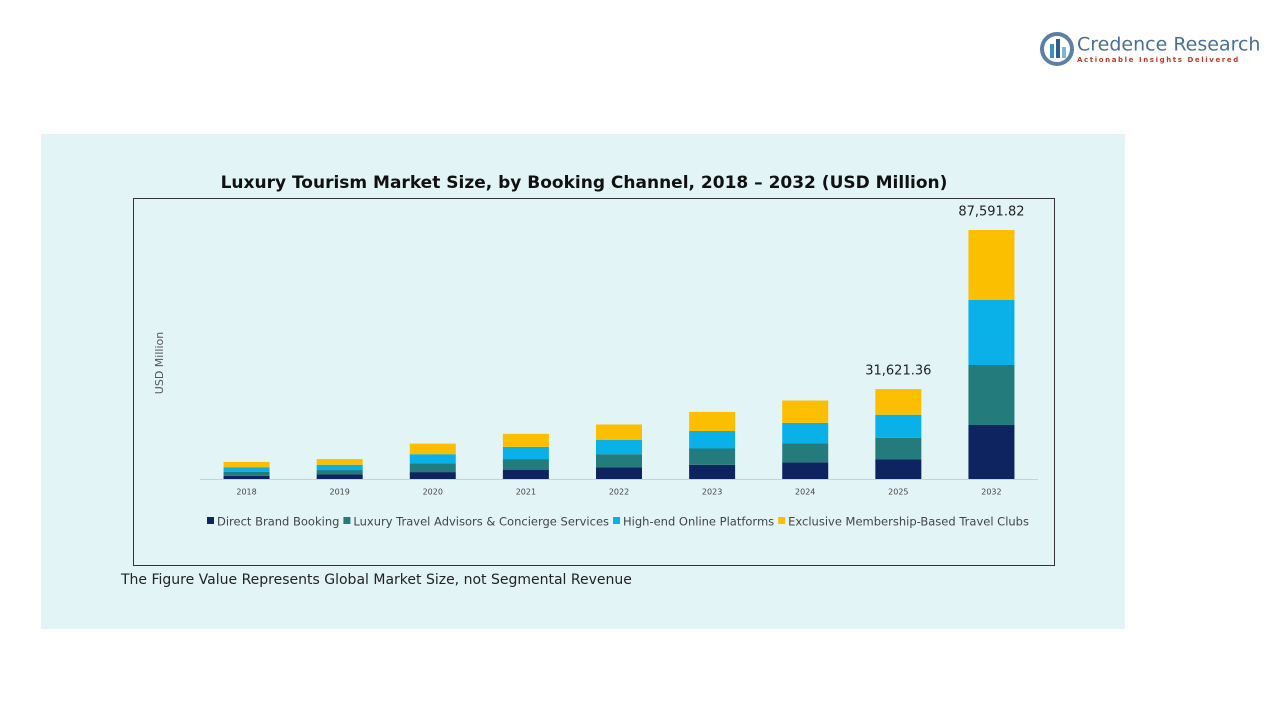  I want to click on x-tick-label: 2018, so click(246, 492).